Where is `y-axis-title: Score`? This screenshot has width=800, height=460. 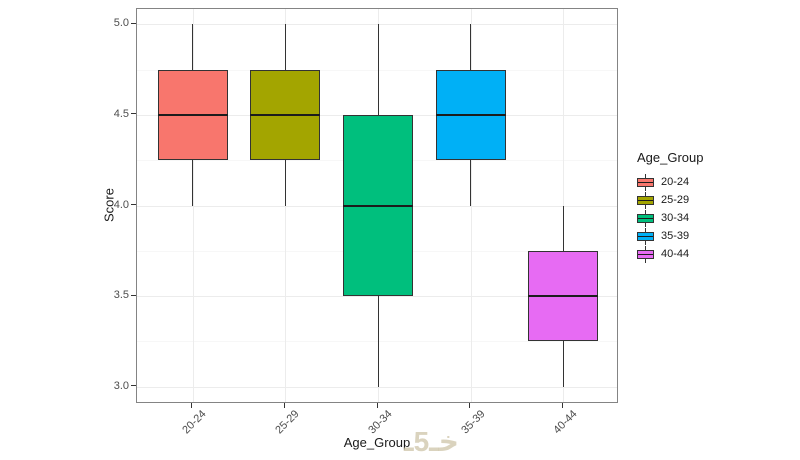 y-axis-title: Score is located at coordinates (109, 205).